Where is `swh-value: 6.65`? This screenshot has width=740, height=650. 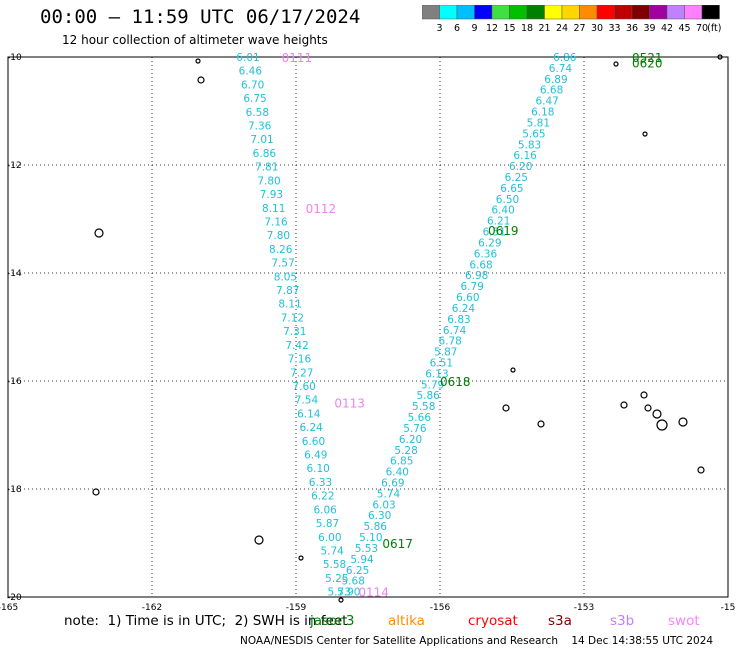
swh-value: 6.65 is located at coordinates (511, 189).